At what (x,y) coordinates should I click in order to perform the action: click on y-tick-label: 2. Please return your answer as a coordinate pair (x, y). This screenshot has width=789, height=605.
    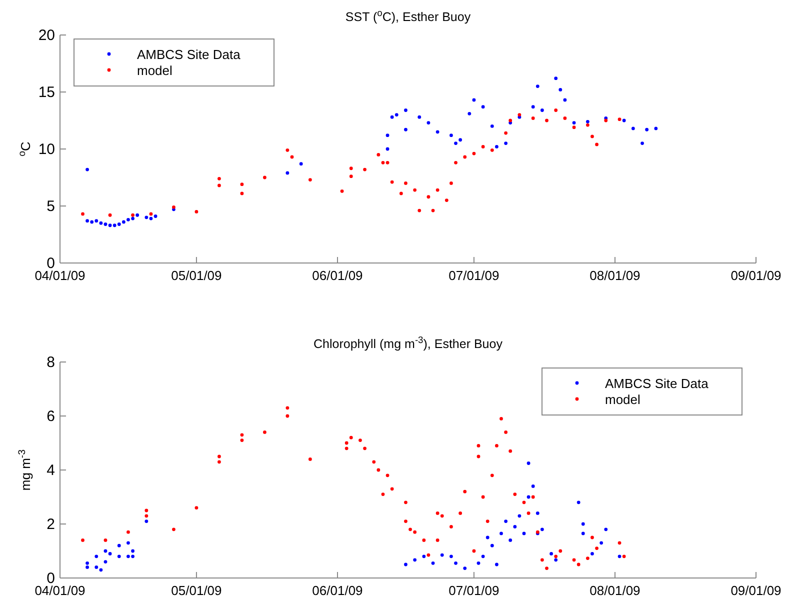
    Looking at the image, I should click on (50, 524).